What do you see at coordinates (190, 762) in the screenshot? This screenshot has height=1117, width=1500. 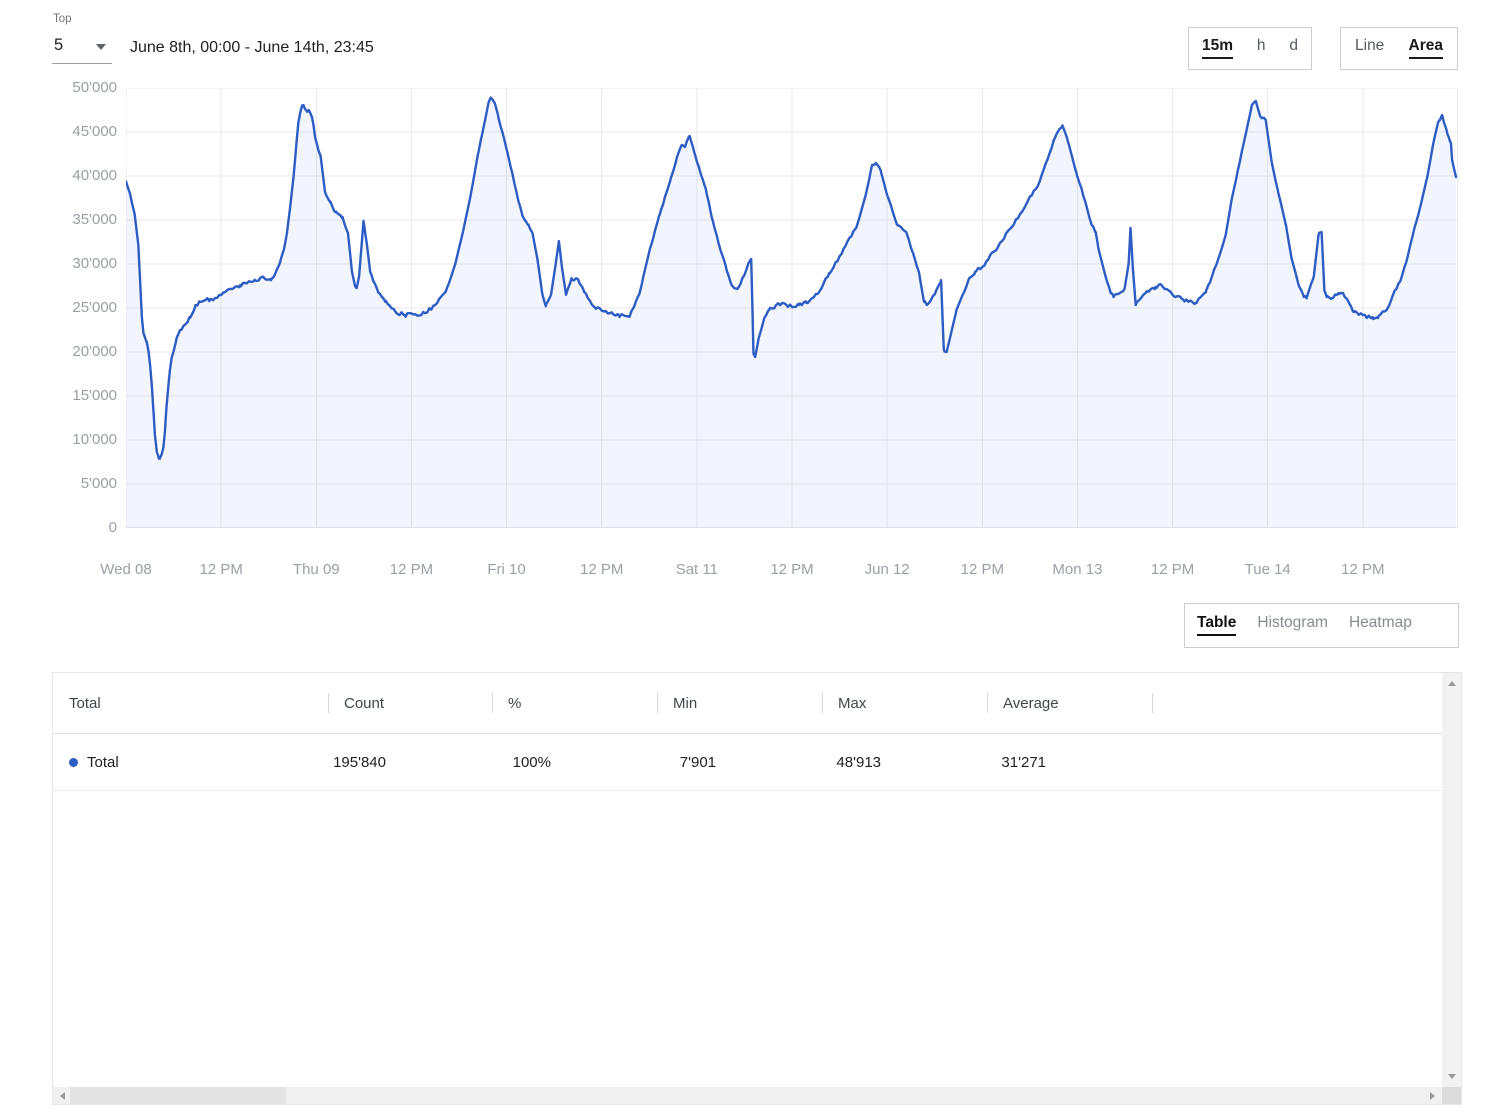 I see `series-label-cell: Total` at bounding box center [190, 762].